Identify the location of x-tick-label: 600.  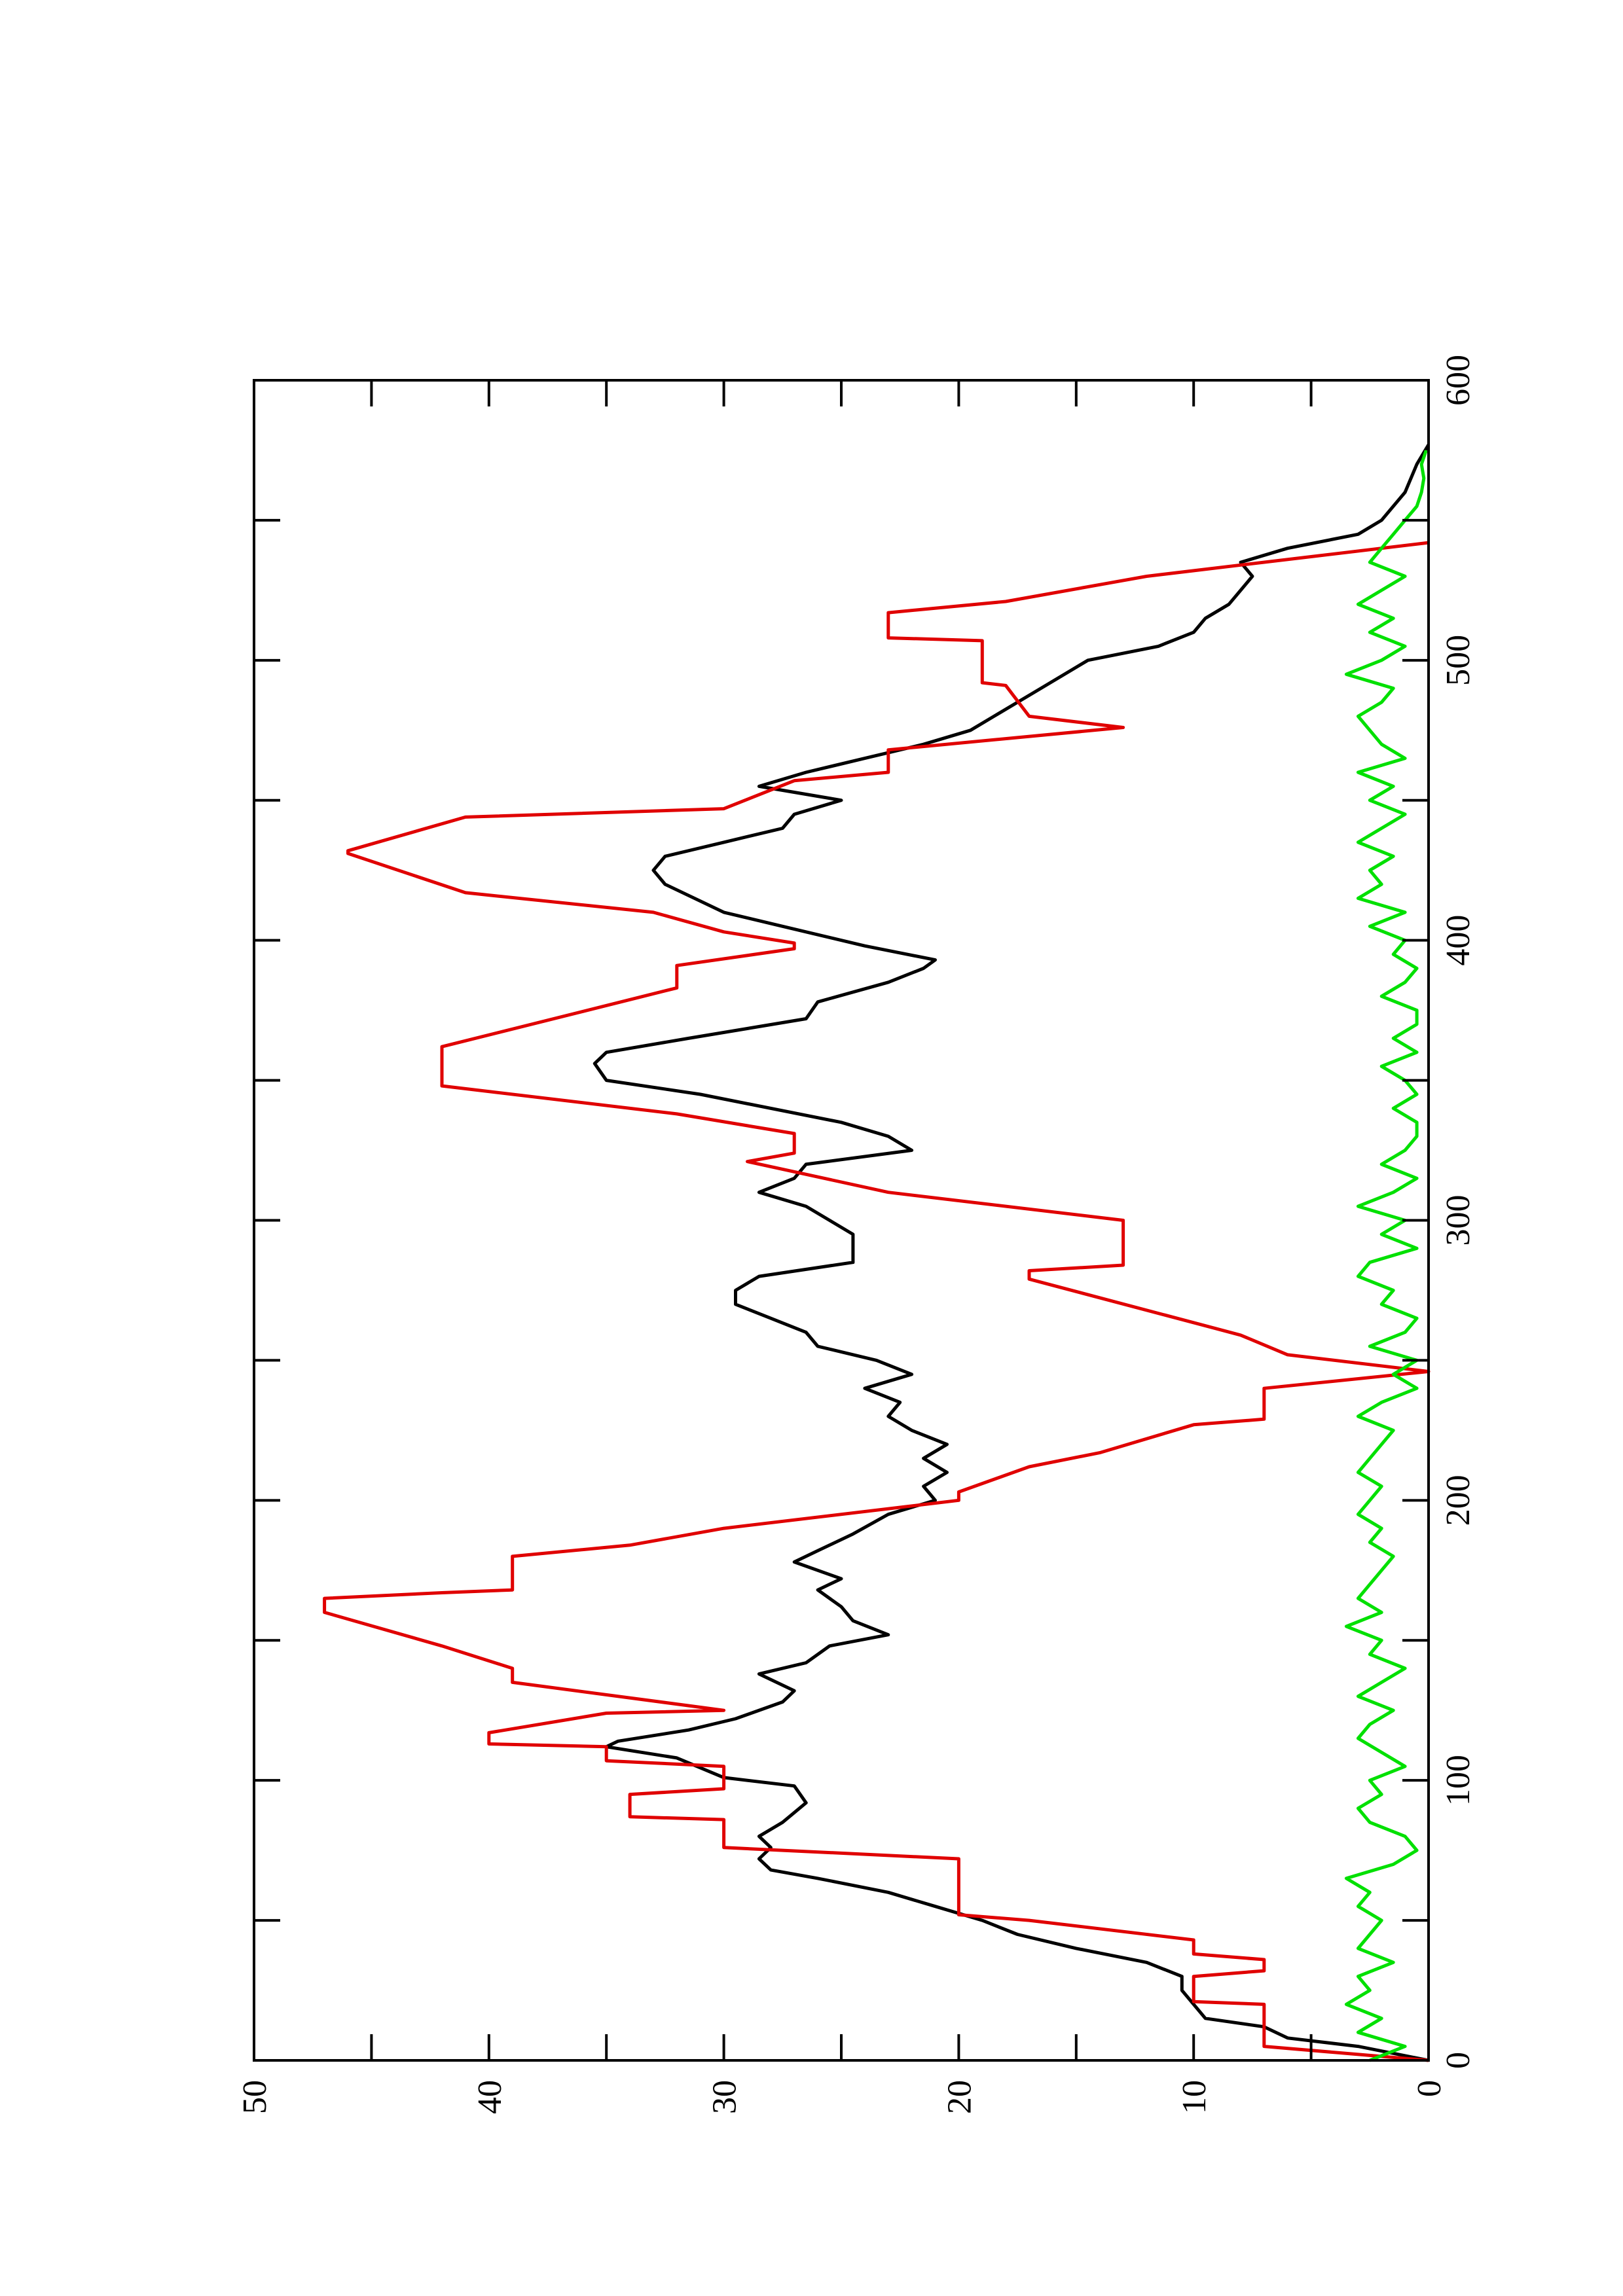
(1458, 380).